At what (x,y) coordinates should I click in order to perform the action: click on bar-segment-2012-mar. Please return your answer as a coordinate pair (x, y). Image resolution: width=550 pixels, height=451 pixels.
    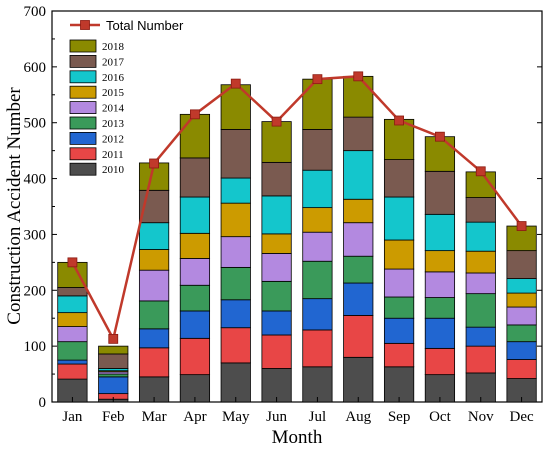
    Looking at the image, I should click on (154, 338).